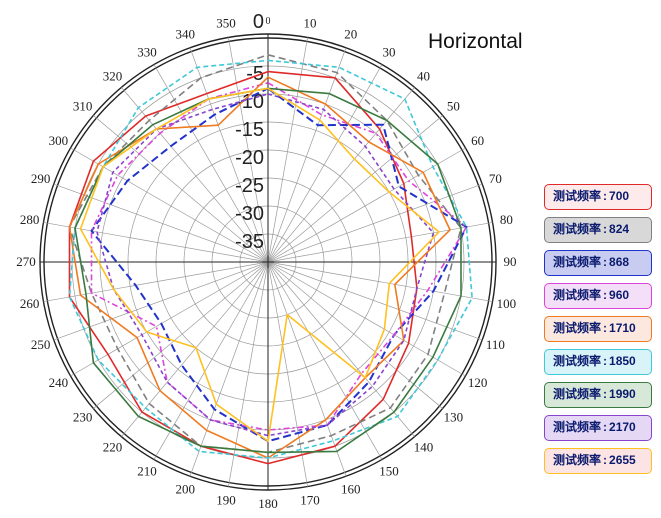  What do you see at coordinates (475, 41) in the screenshot?
I see `chart-title: Horizontal` at bounding box center [475, 41].